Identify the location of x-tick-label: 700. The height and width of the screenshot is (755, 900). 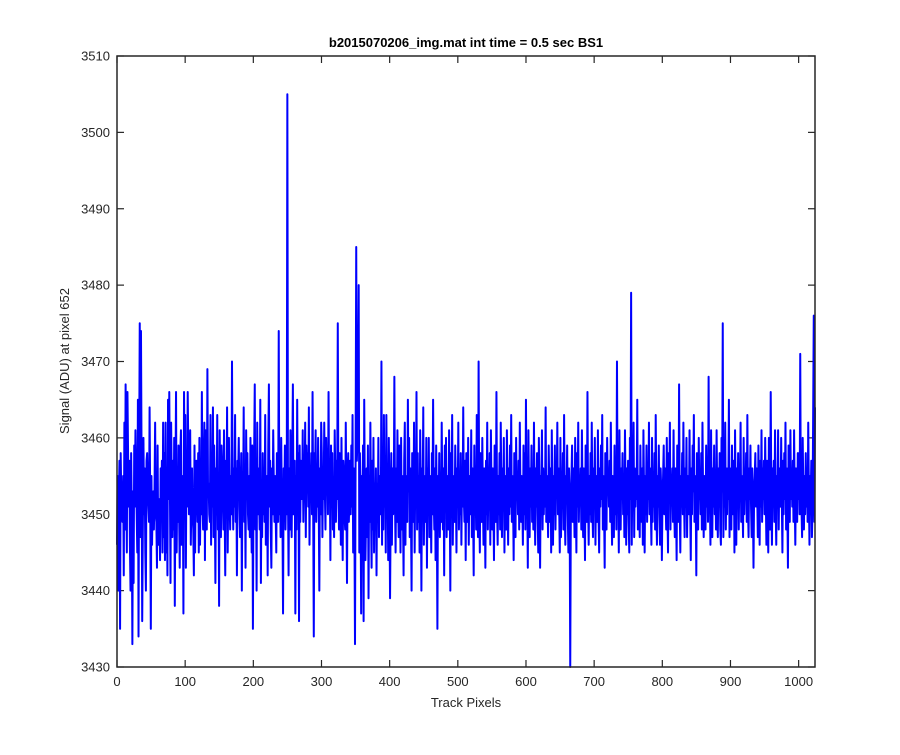
(594, 681).